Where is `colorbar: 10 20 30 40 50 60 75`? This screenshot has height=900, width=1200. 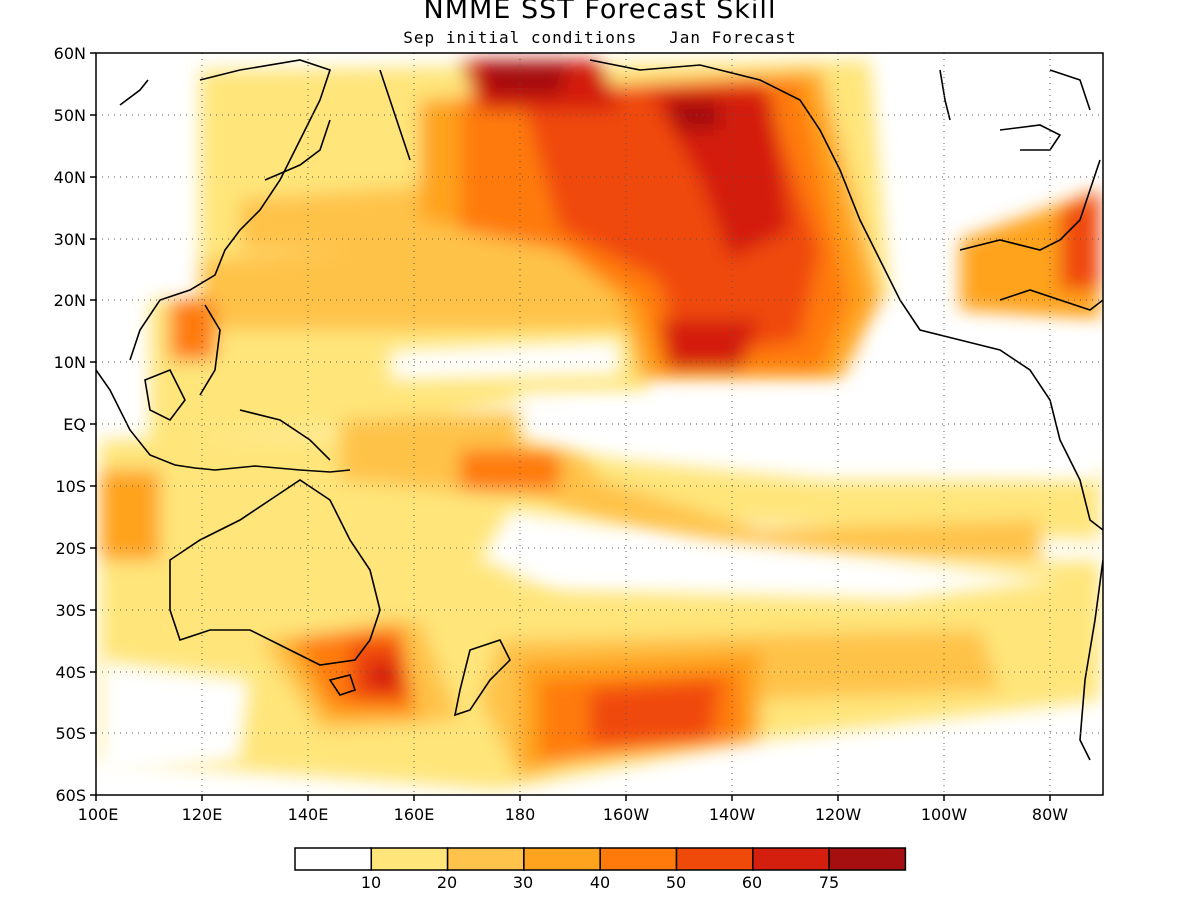 colorbar: 10 20 30 40 50 60 75 is located at coordinates (600, 869).